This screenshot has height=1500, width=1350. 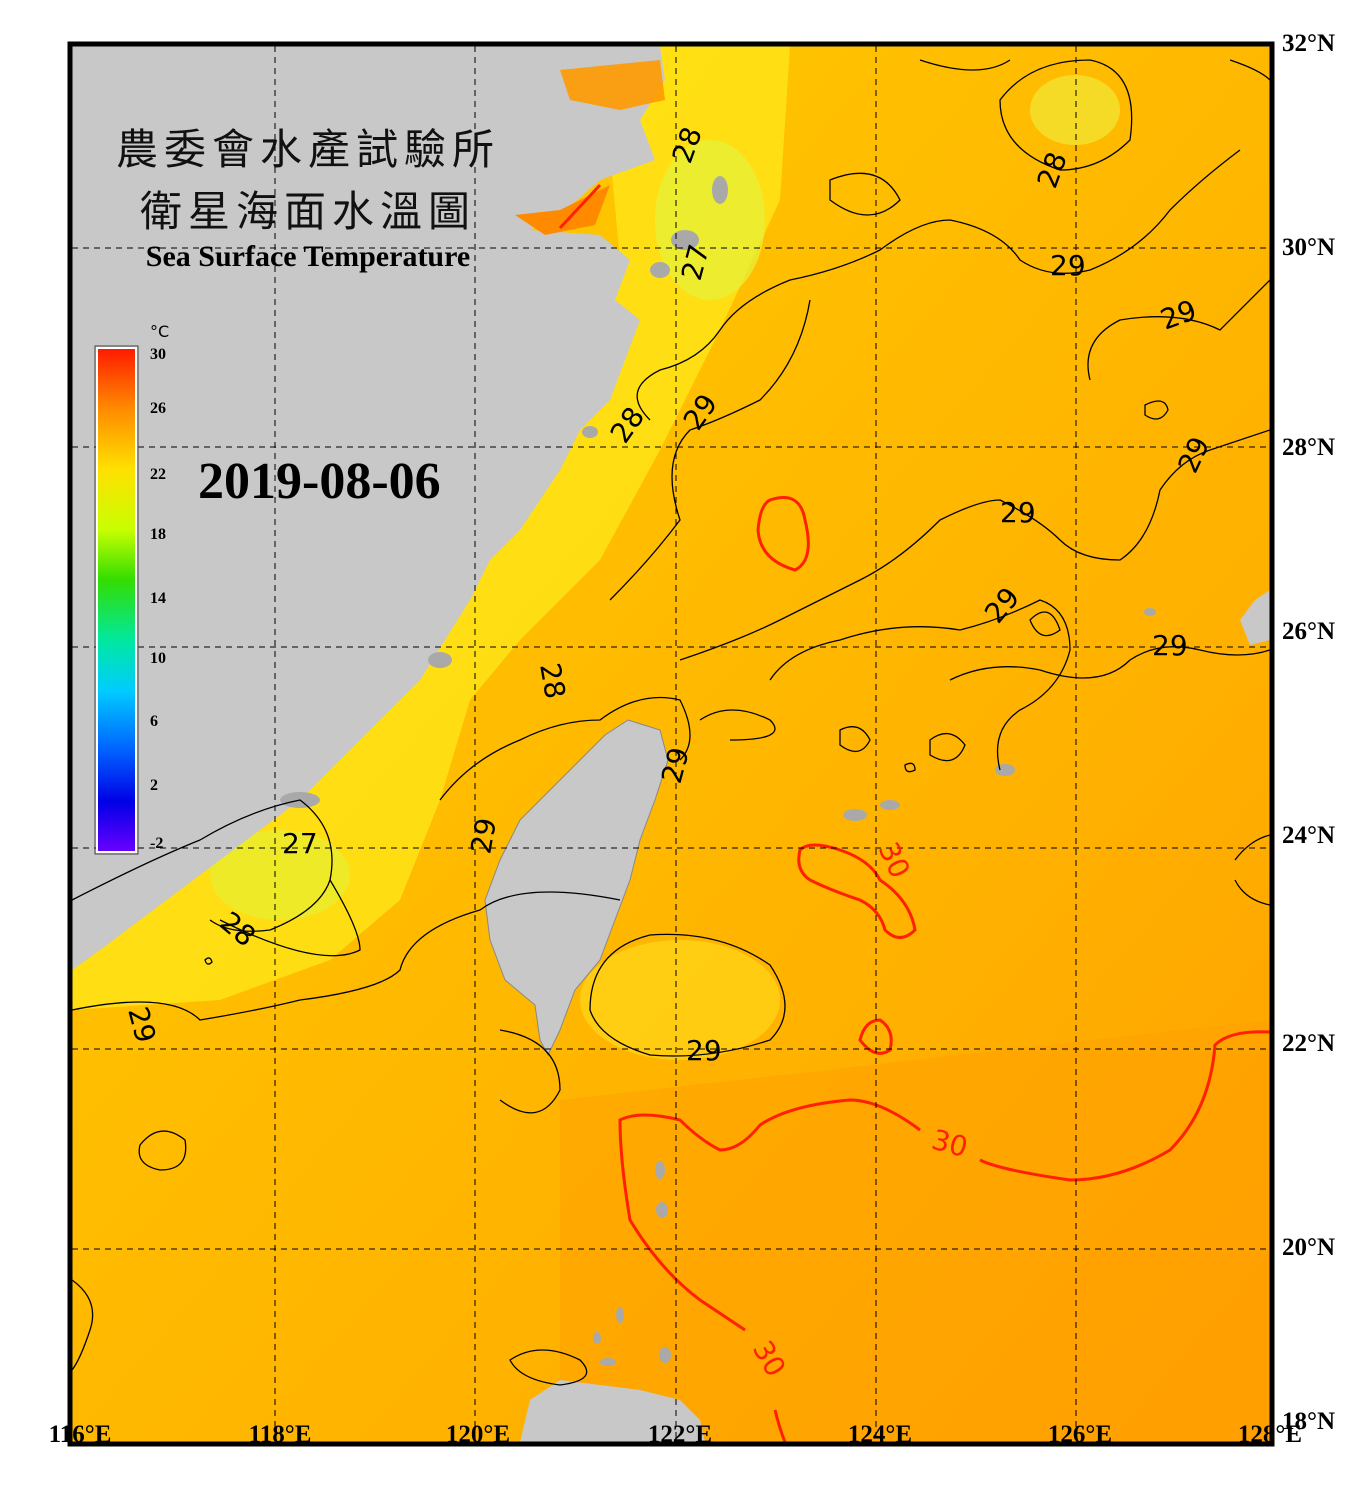 I want to click on contour-label: 27, so click(x=300, y=843).